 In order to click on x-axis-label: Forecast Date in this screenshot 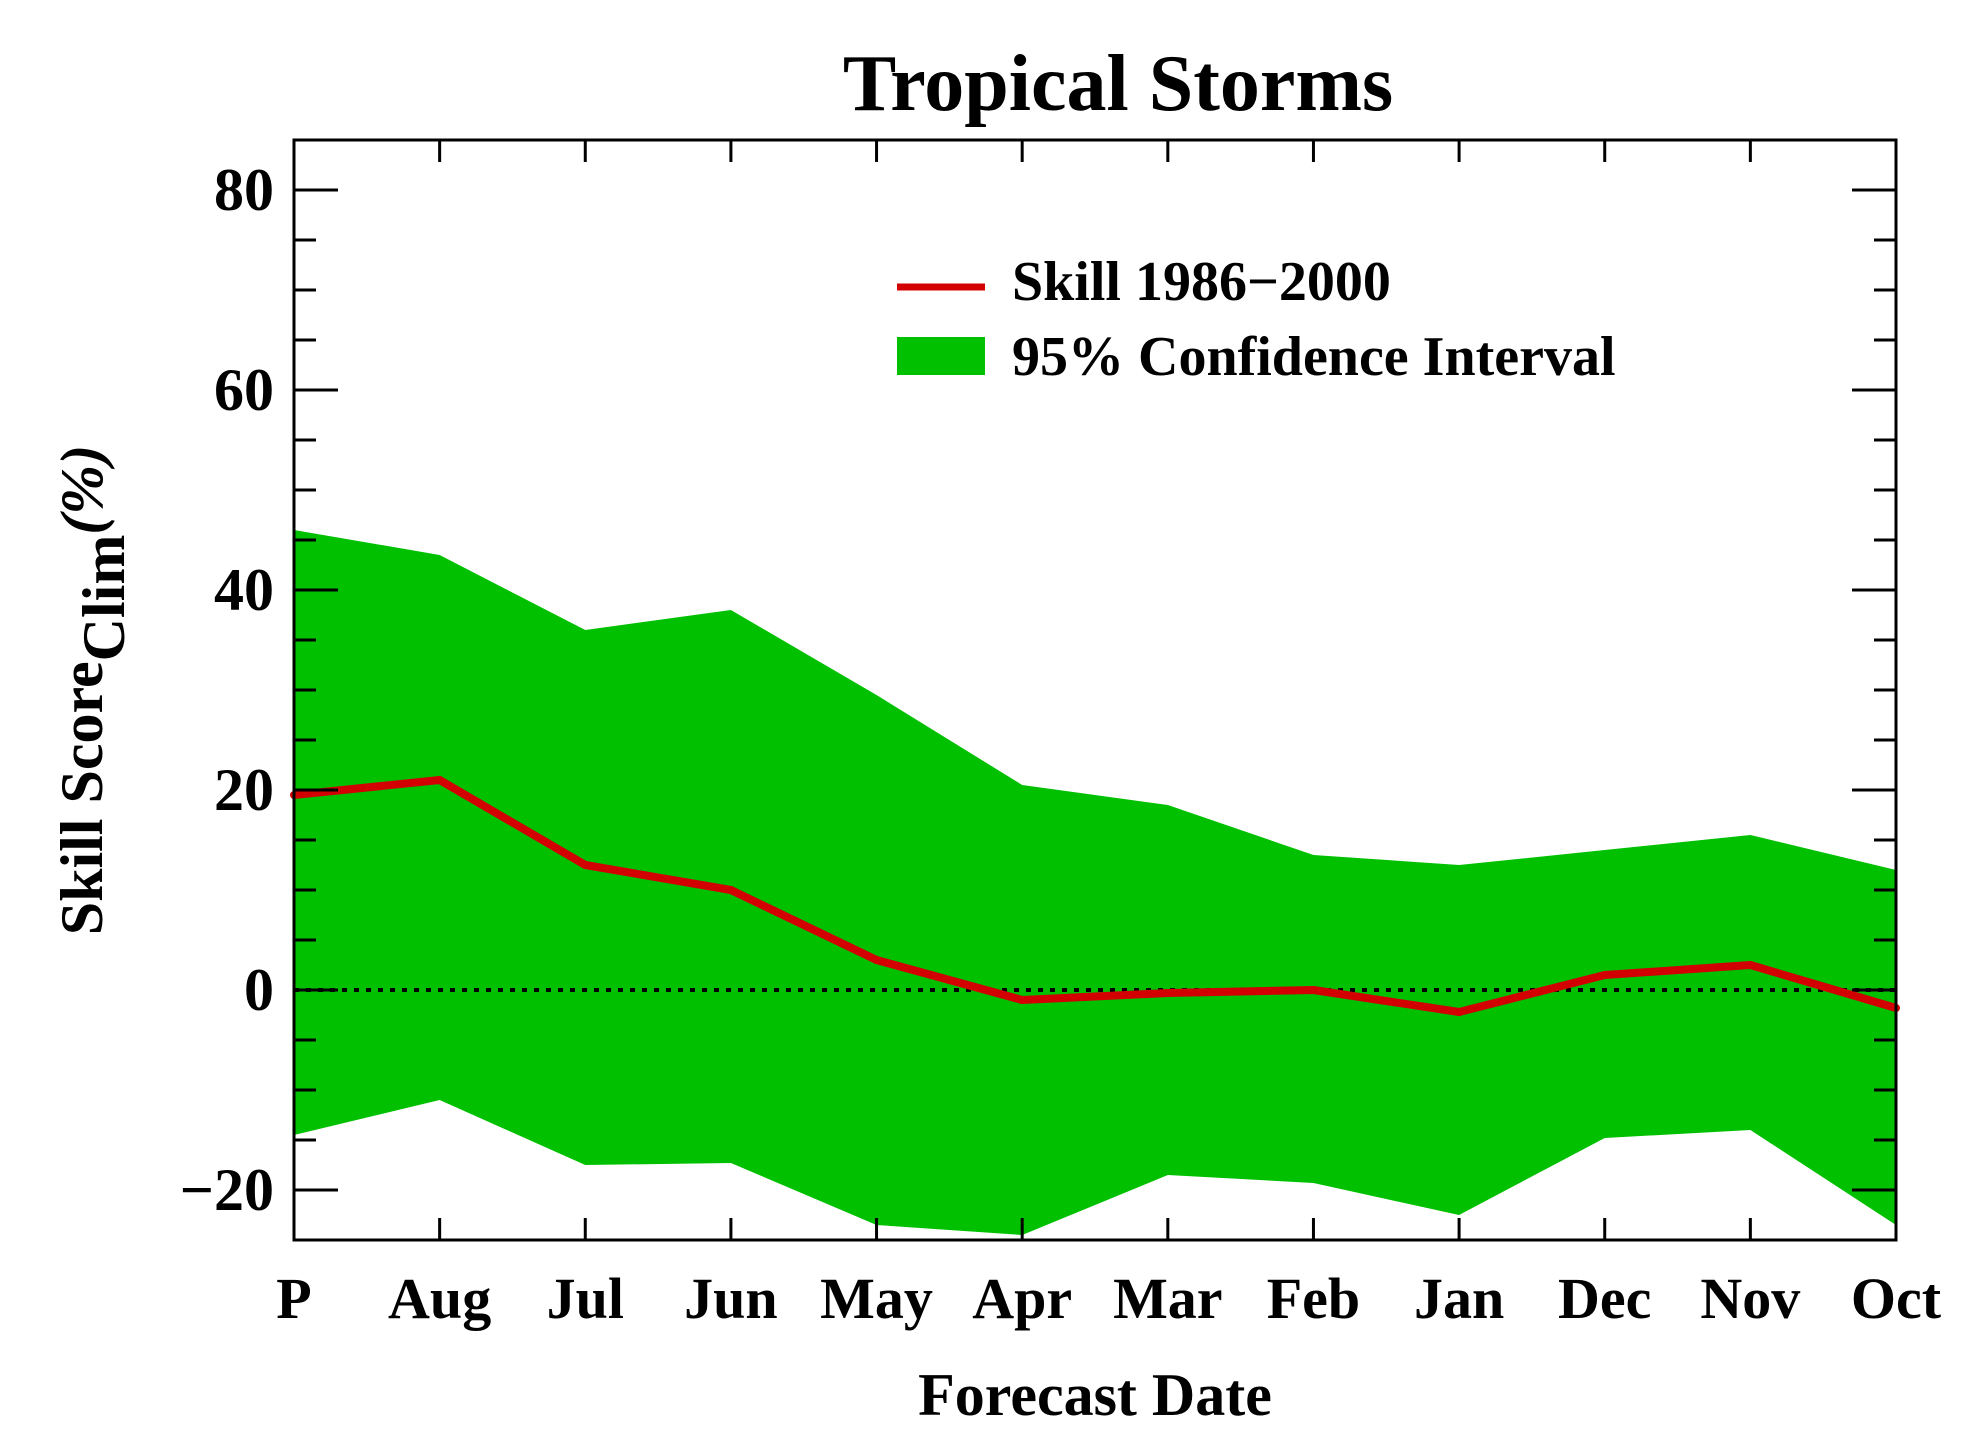, I will do `click(1095, 1395)`.